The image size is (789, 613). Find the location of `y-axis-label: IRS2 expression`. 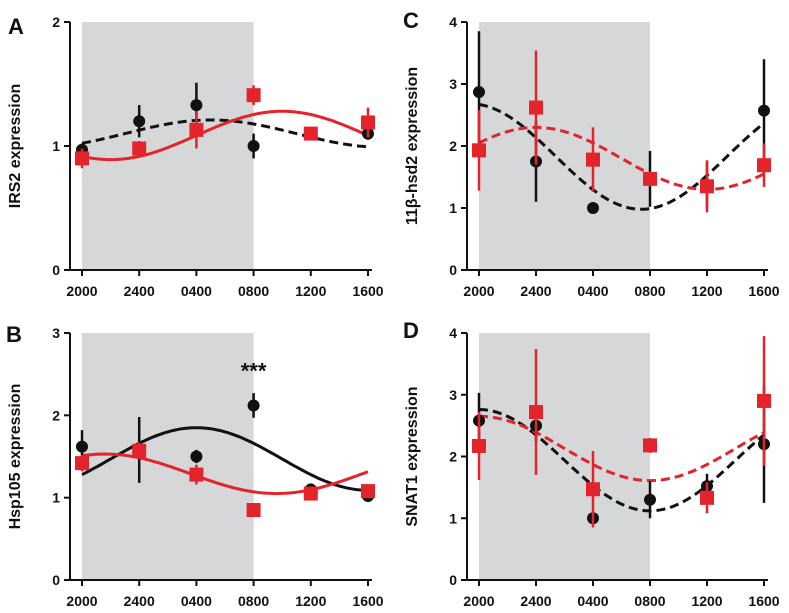

y-axis-label: IRS2 expression is located at coordinates (15, 146).